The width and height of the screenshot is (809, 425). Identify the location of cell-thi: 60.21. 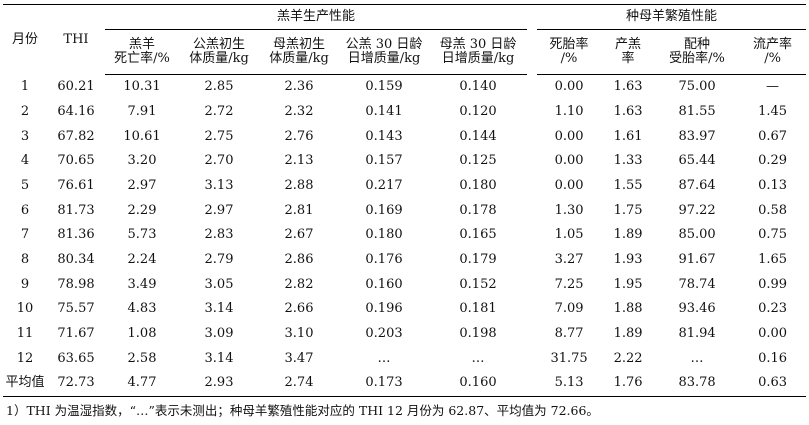
(76, 86).